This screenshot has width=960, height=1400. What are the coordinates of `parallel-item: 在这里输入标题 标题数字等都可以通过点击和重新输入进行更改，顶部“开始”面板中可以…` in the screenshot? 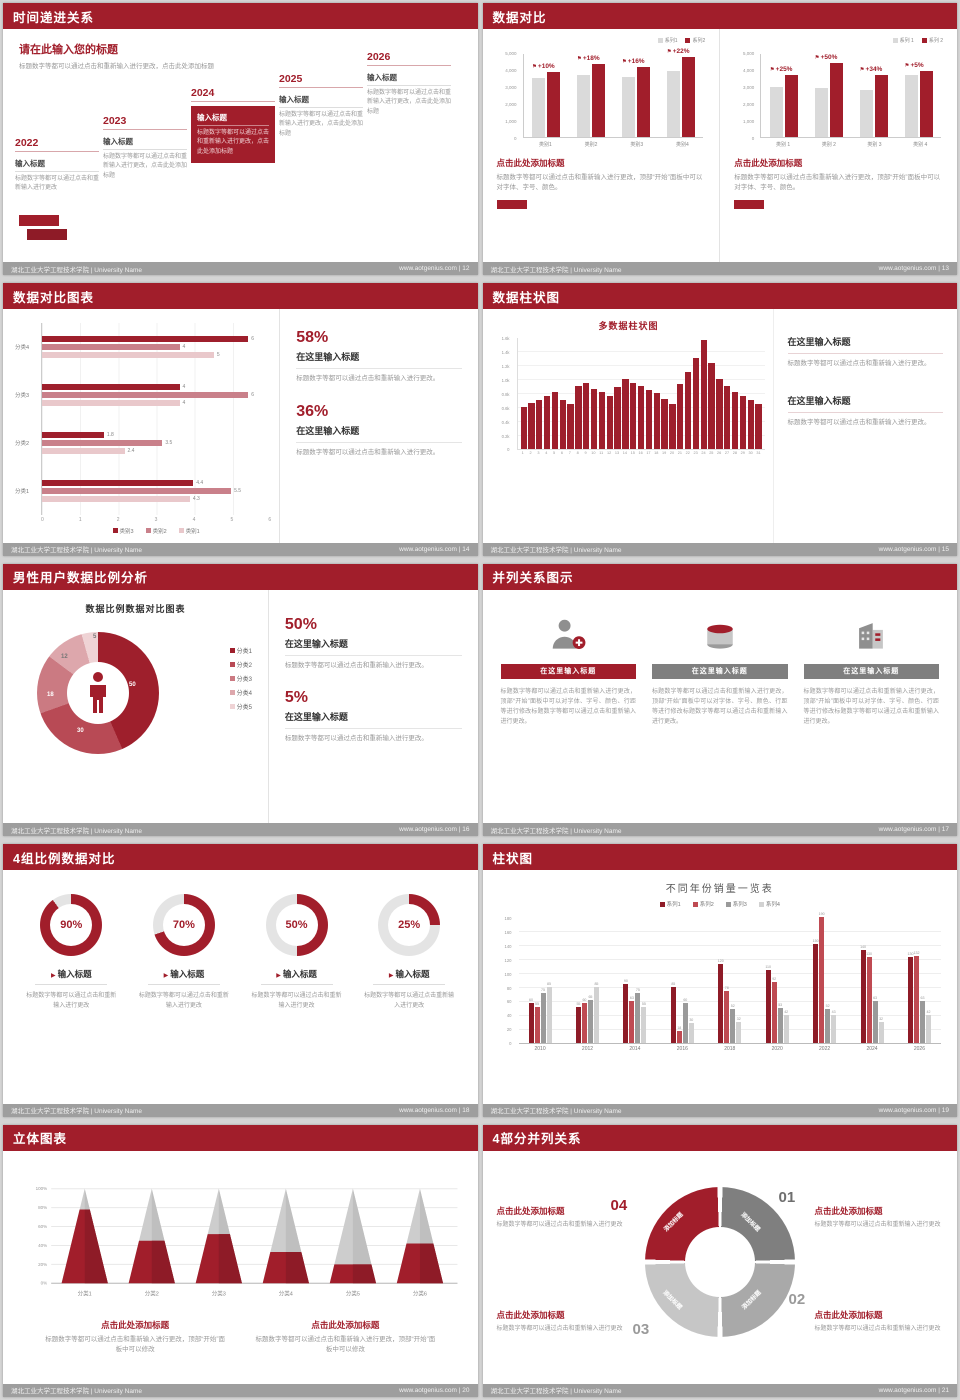 It's located at (568, 714).